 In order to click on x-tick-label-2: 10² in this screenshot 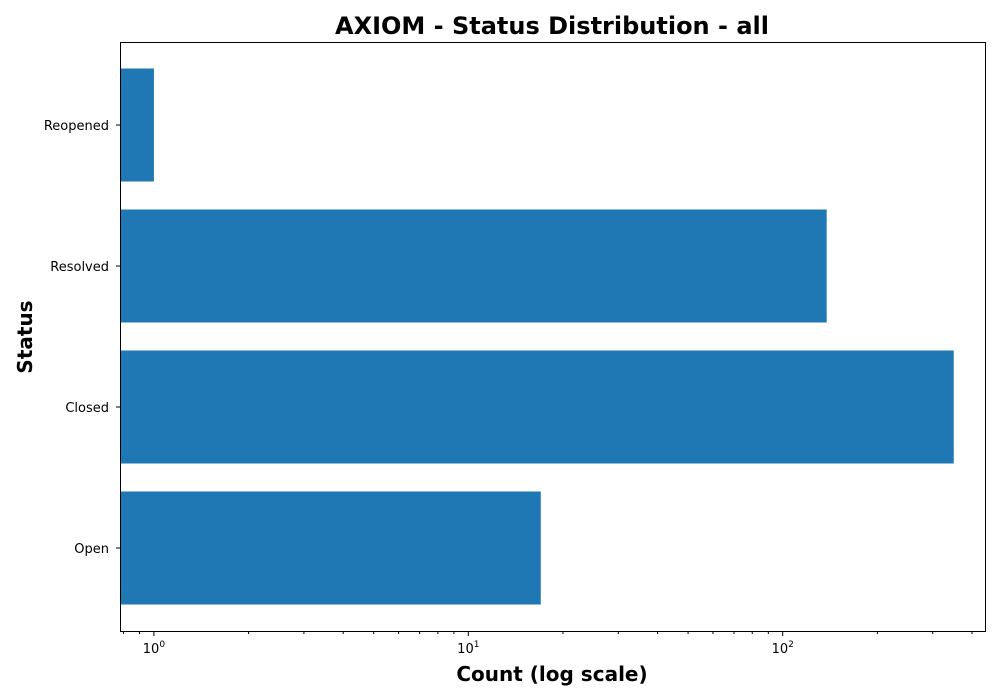, I will do `click(783, 648)`.